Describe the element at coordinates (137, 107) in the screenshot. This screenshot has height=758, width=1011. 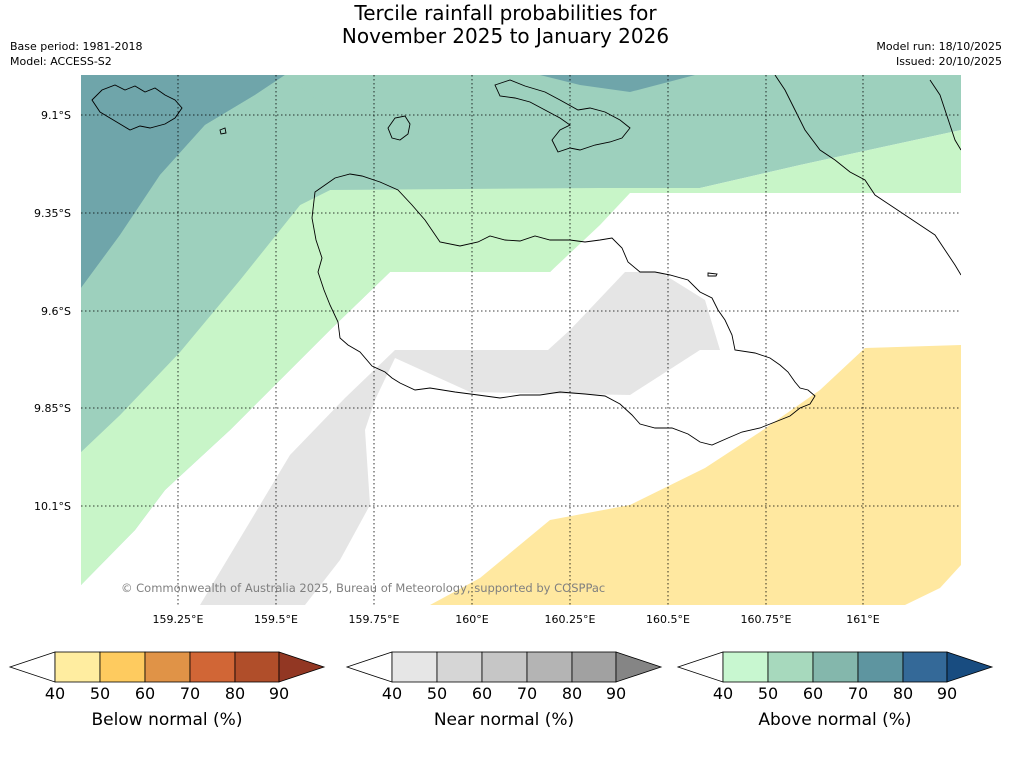
I see `russell-islands-coastline` at that location.